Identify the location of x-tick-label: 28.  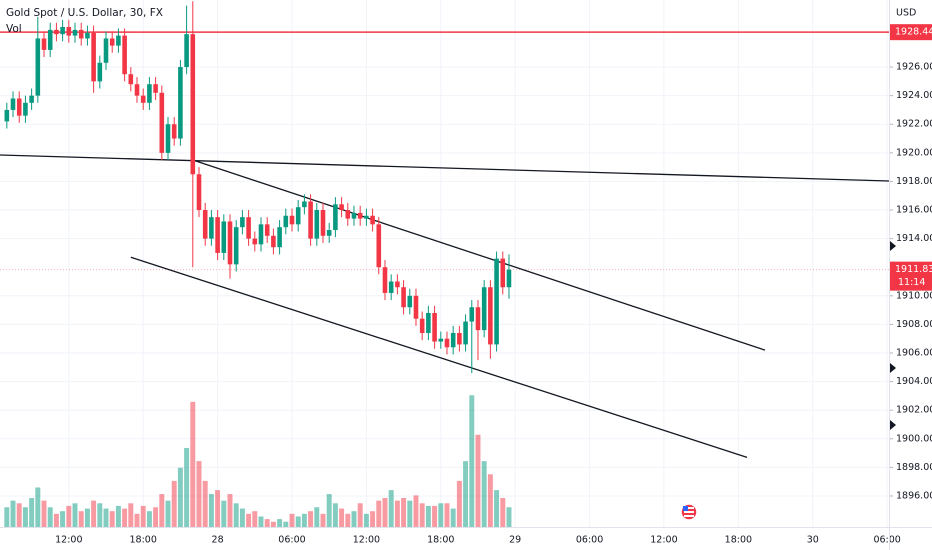
(218, 540).